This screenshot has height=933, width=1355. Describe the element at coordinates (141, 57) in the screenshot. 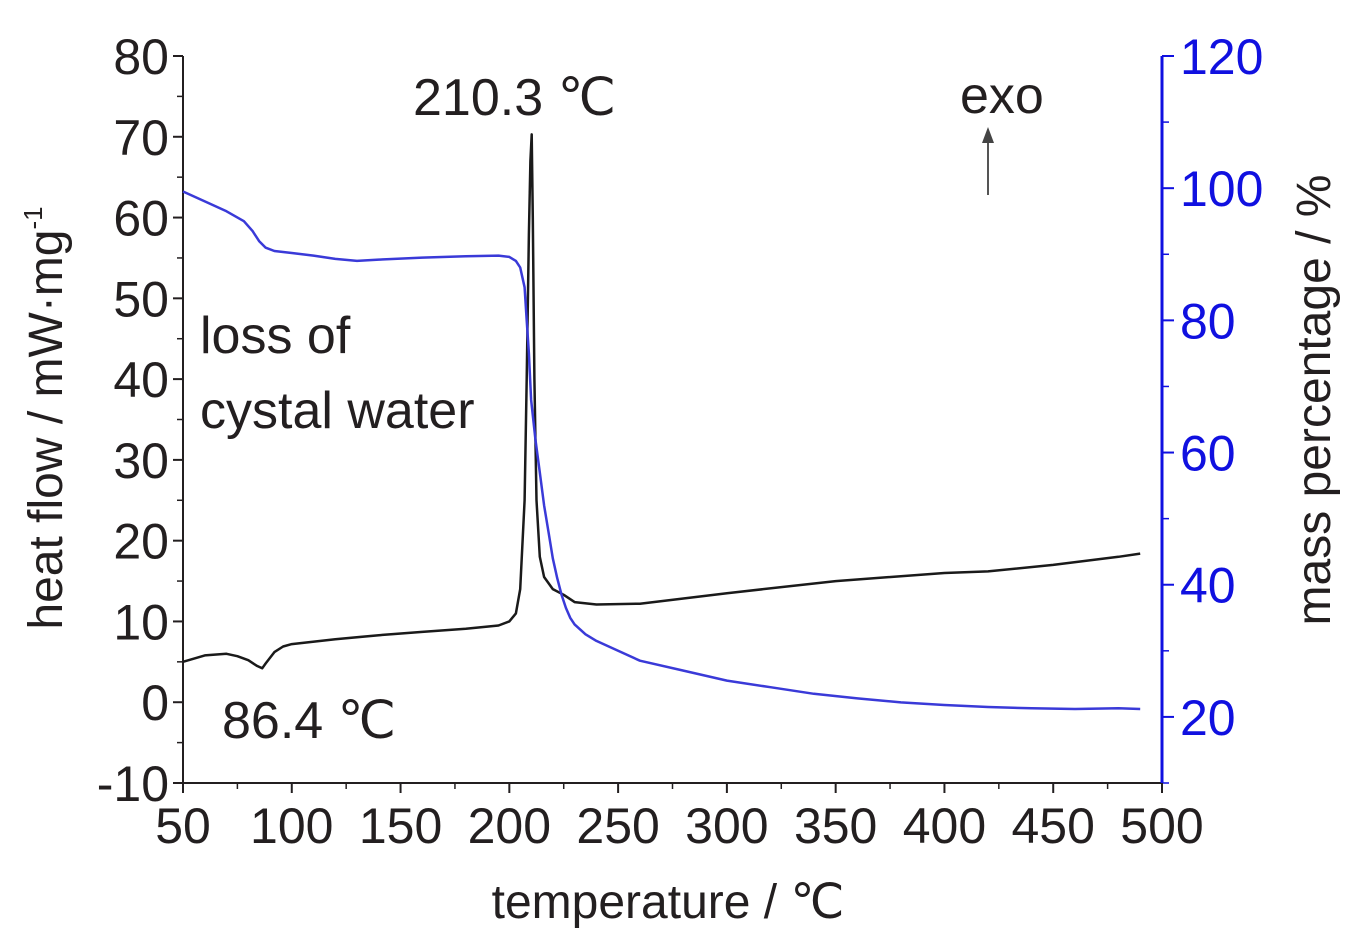

I see `y-tick-label: 80` at that location.